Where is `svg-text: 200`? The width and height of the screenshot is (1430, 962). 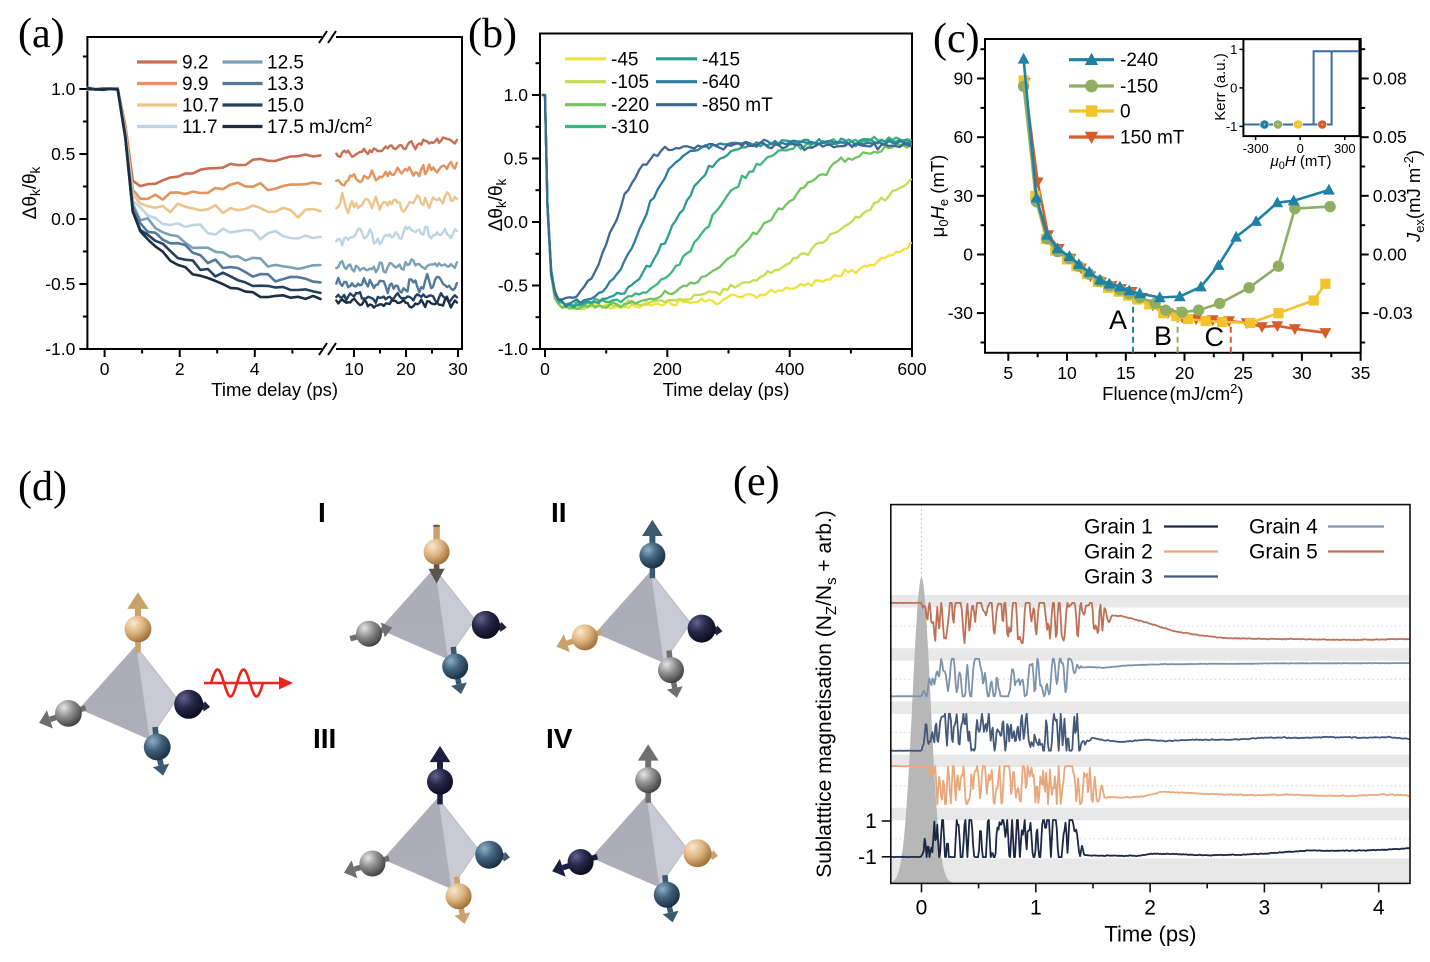
svg-text: 200 is located at coordinates (667, 369).